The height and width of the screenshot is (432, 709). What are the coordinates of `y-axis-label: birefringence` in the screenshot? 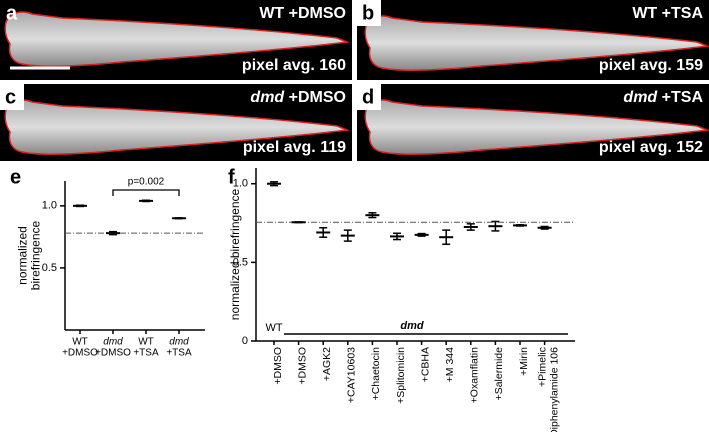 It's located at (36, 255).